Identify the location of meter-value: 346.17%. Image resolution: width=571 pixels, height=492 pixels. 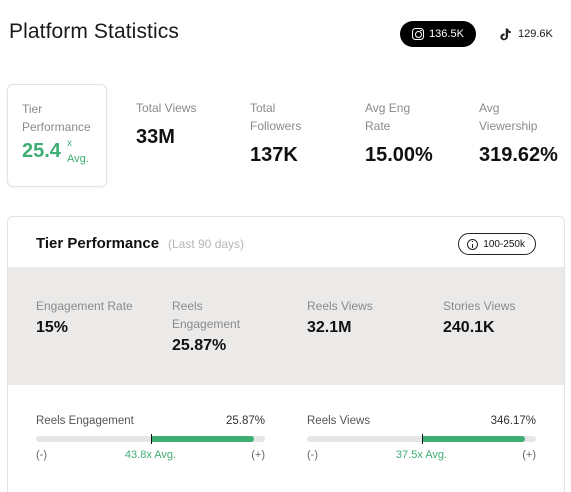
(513, 421).